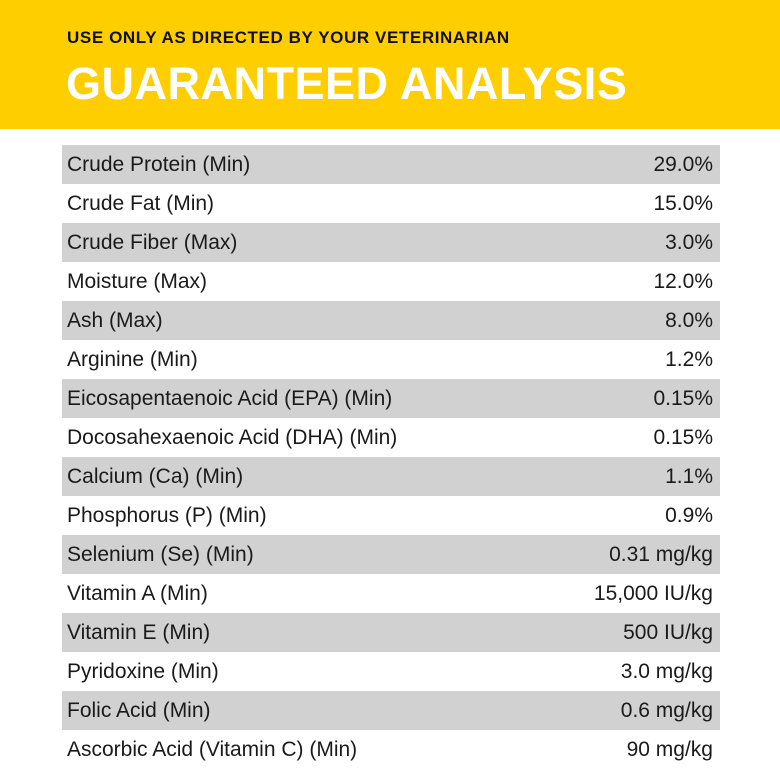  What do you see at coordinates (391, 320) in the screenshot?
I see `table-row: Ash (Max) 8.0%` at bounding box center [391, 320].